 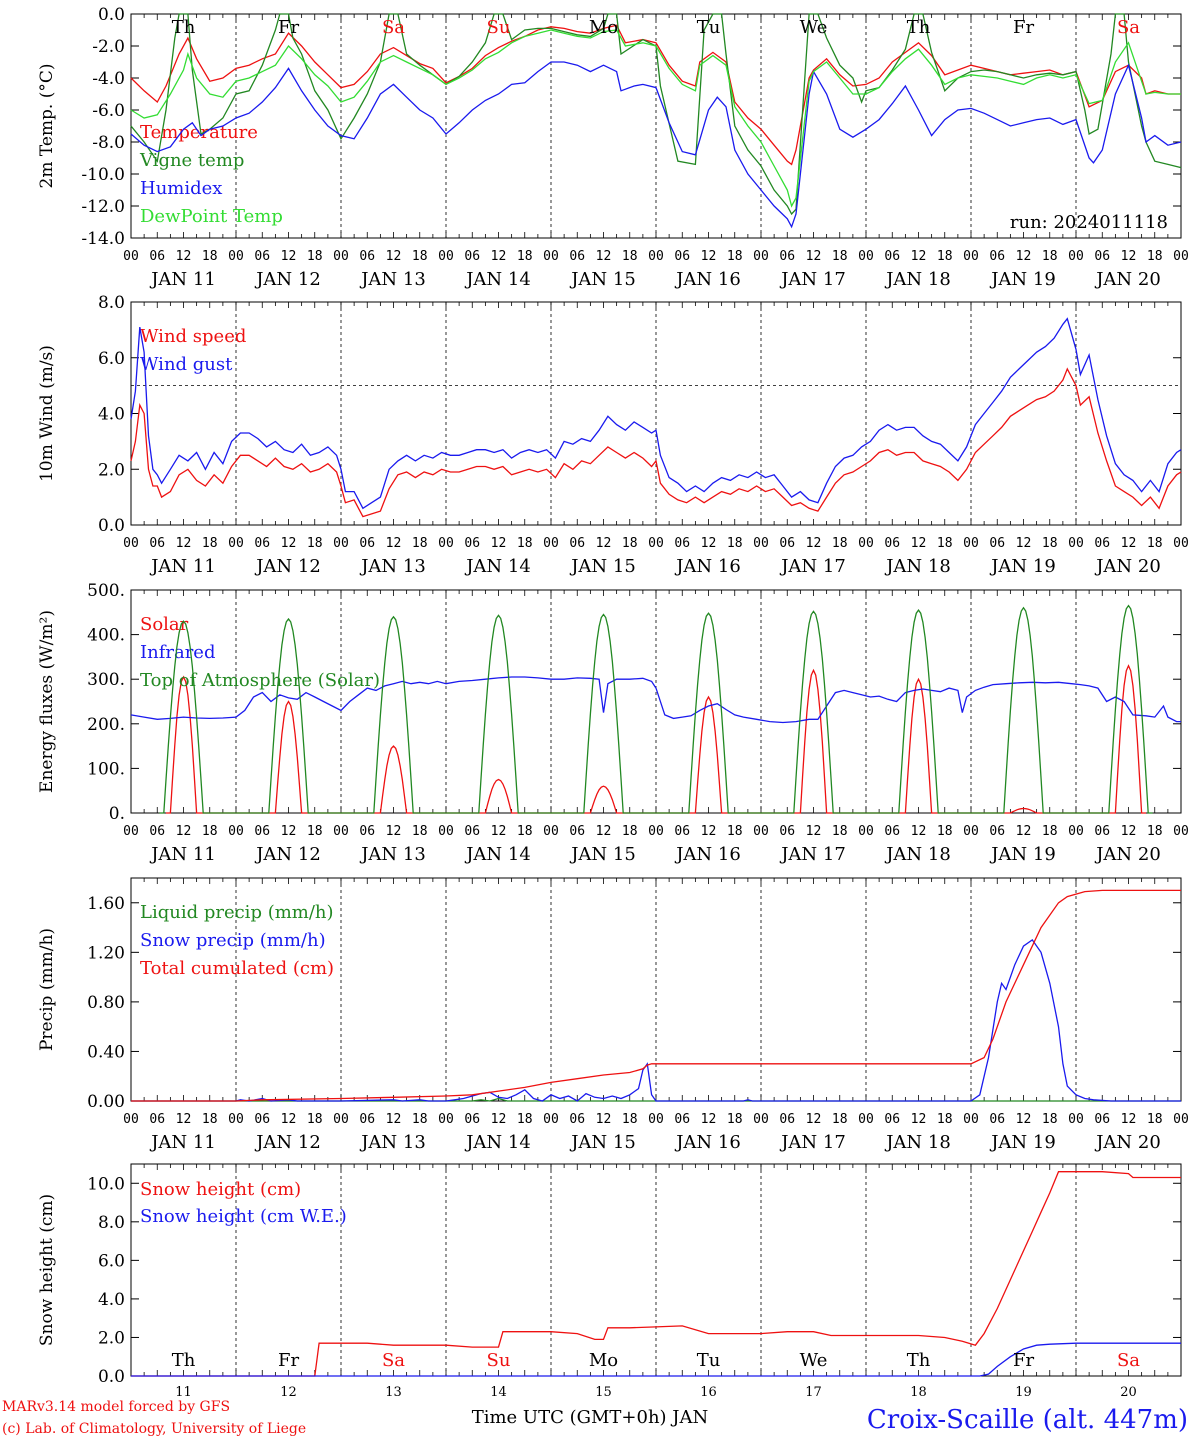 I want to click on plot-frame, so click(x=656, y=413).